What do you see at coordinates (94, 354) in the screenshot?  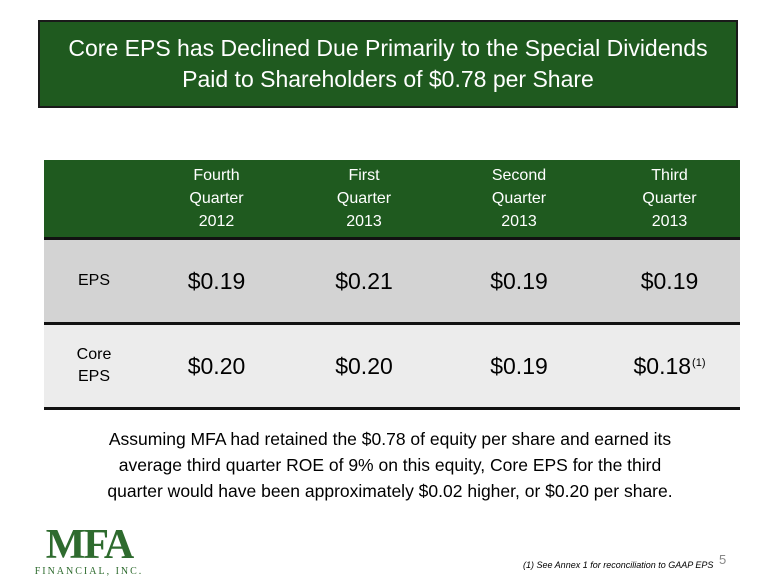 I see `row-label-text: Core` at bounding box center [94, 354].